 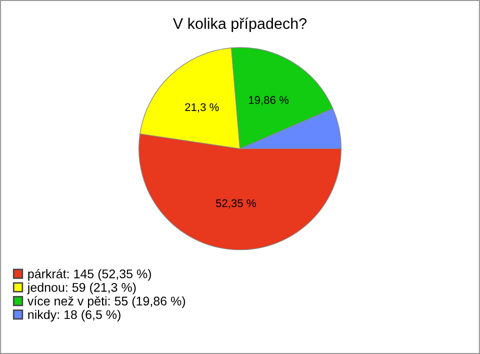 I want to click on chart-title: V kolika případech?, so click(x=239, y=25).